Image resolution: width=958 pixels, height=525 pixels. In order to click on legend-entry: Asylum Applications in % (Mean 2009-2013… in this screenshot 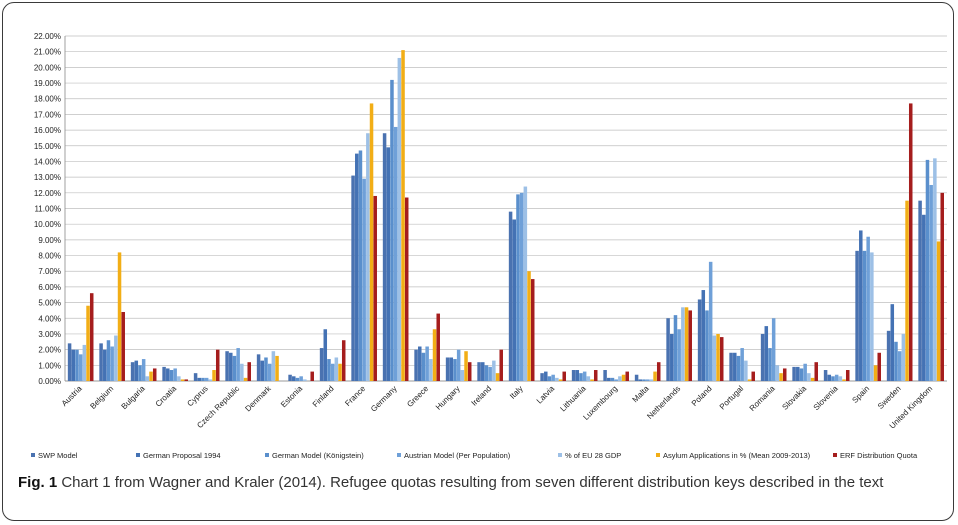, I will do `click(737, 455)`.